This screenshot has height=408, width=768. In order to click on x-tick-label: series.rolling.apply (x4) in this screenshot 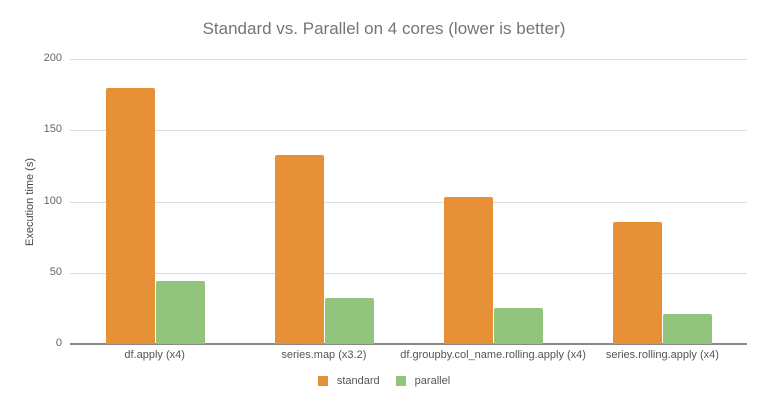, I will do `click(662, 355)`.